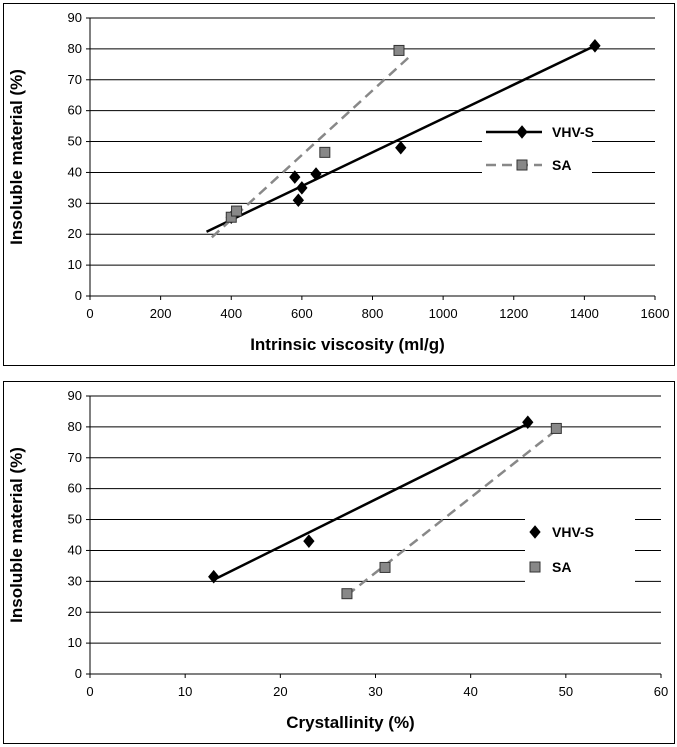  I want to click on x-tick-label: 10, so click(185, 691).